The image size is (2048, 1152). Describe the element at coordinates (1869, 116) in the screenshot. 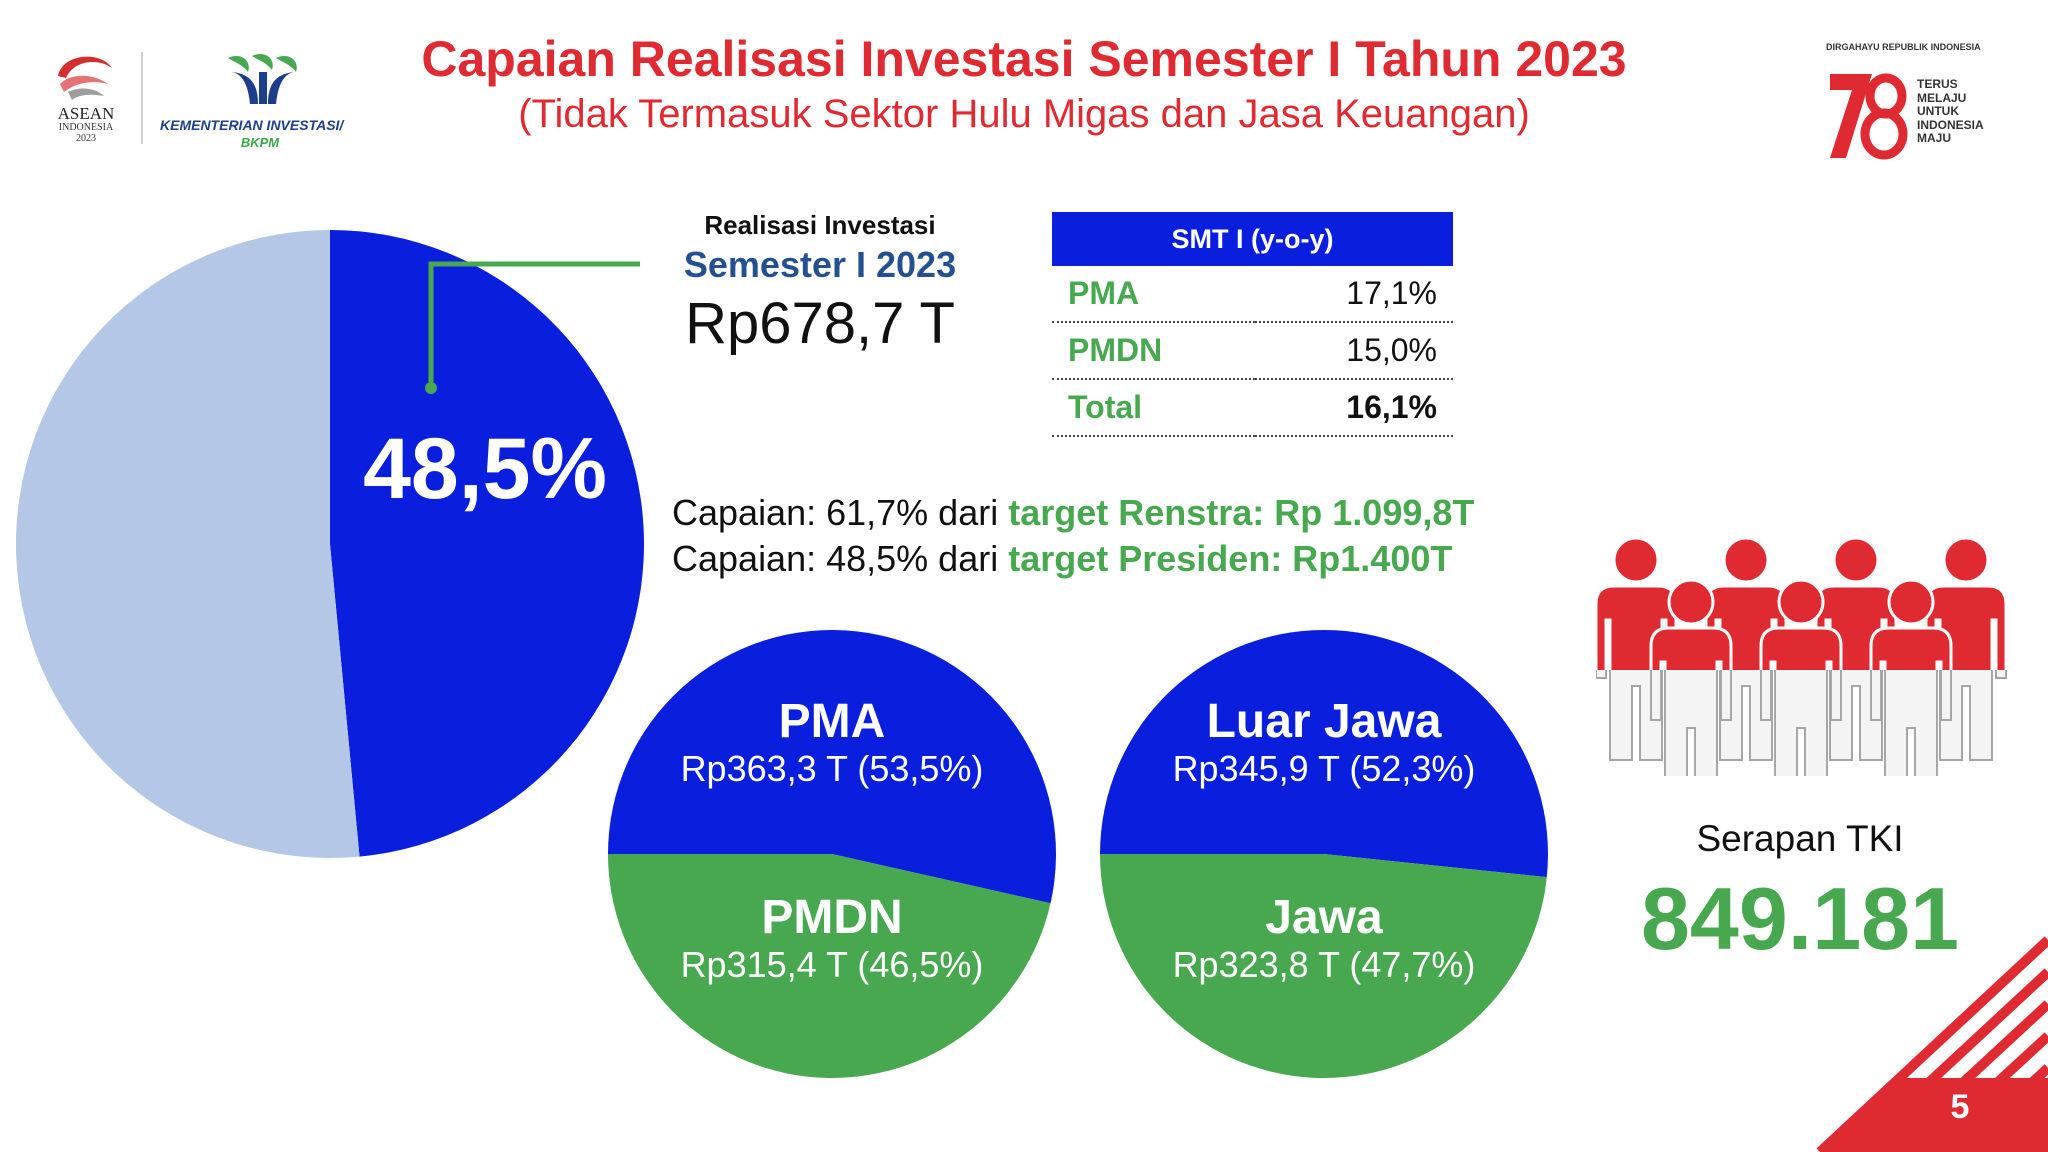

I see `anniversary-78-logo-icon` at that location.